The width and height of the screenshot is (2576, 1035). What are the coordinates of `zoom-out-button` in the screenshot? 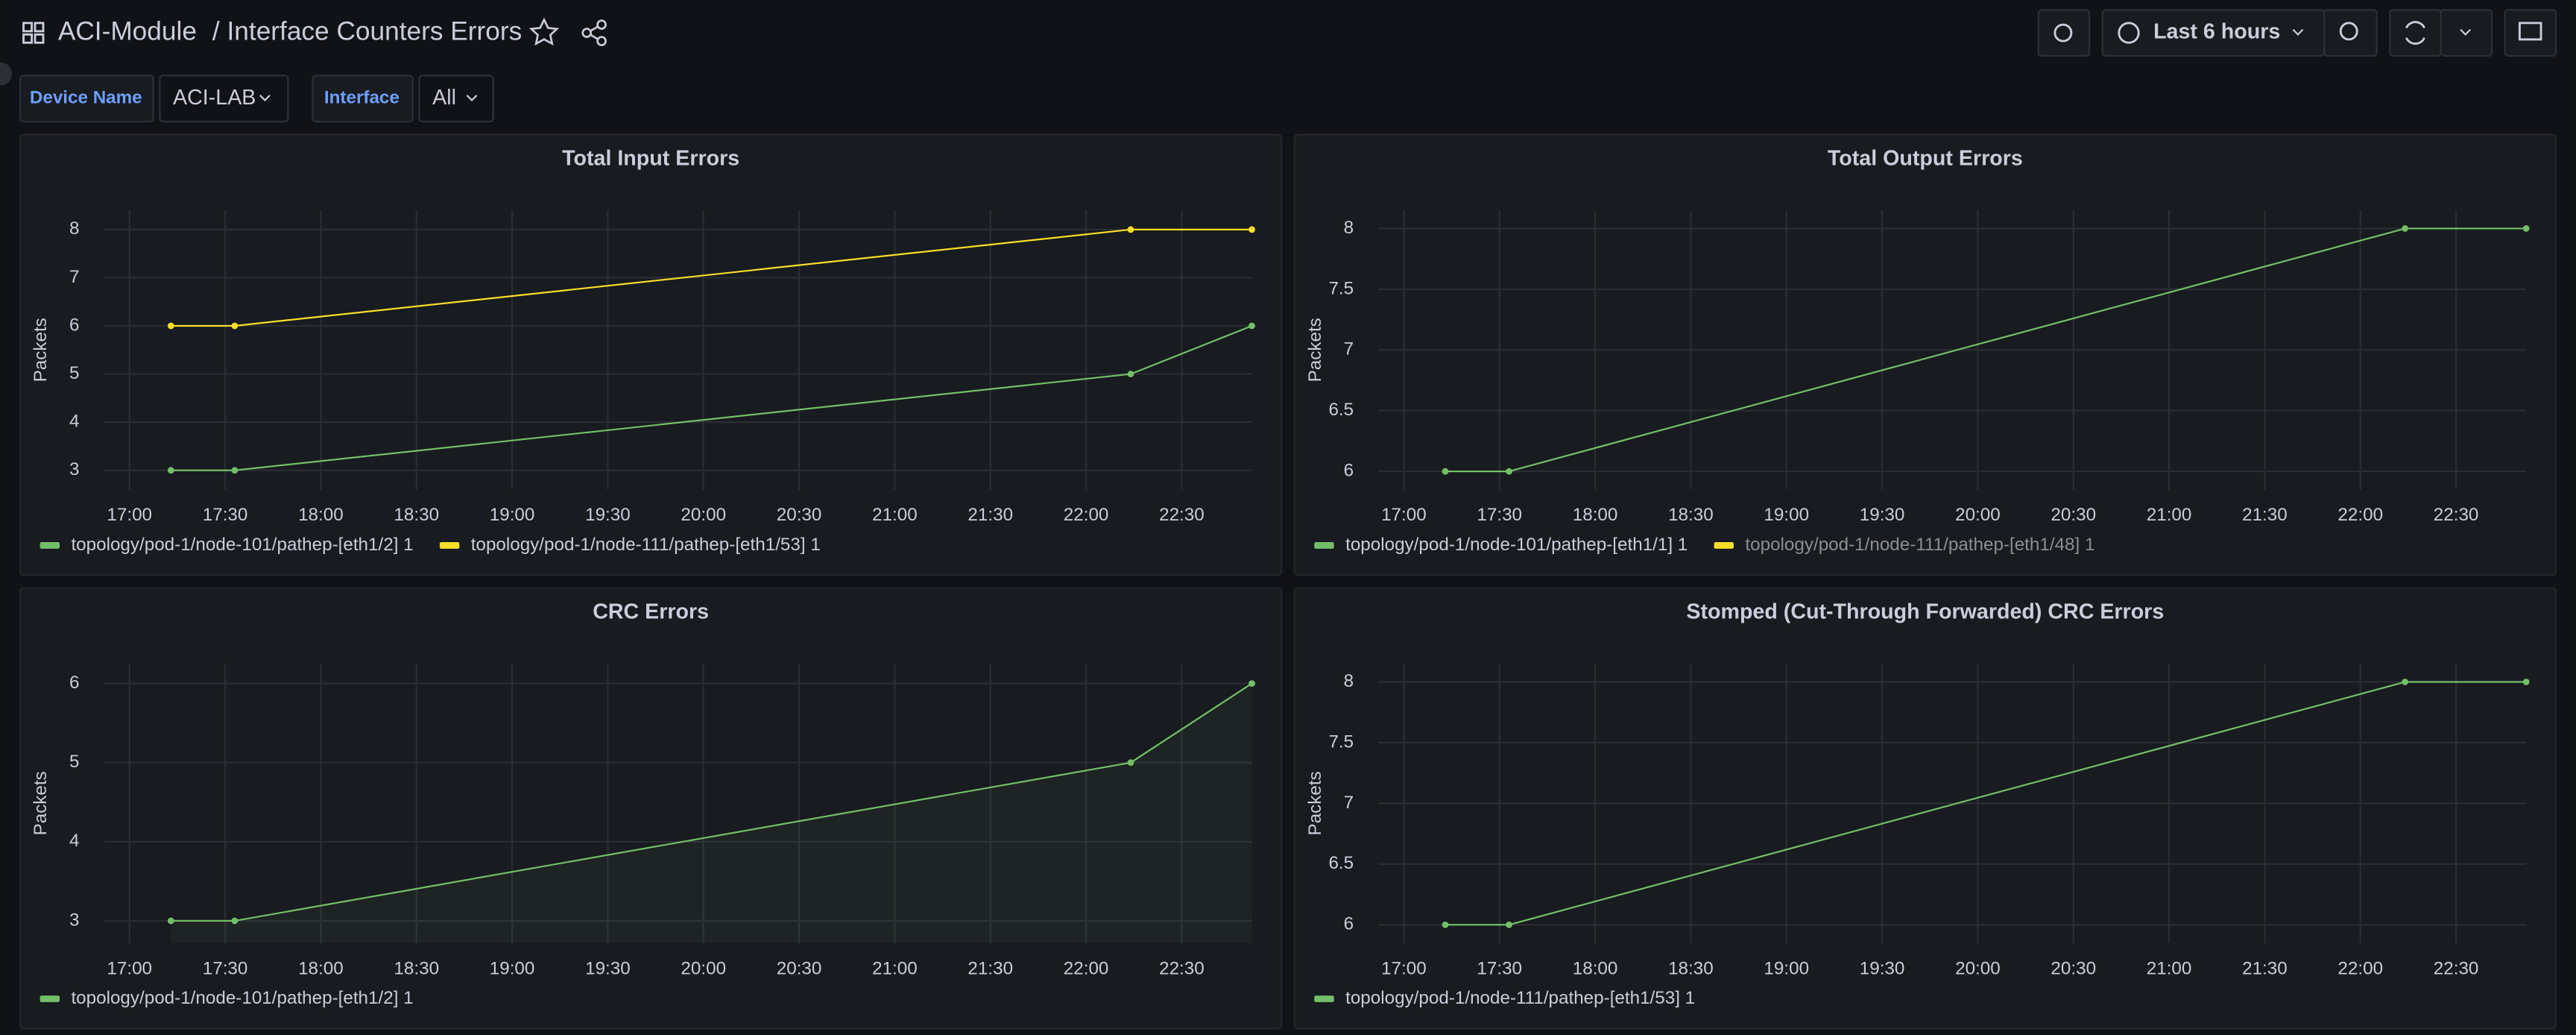 It's located at (2350, 33).